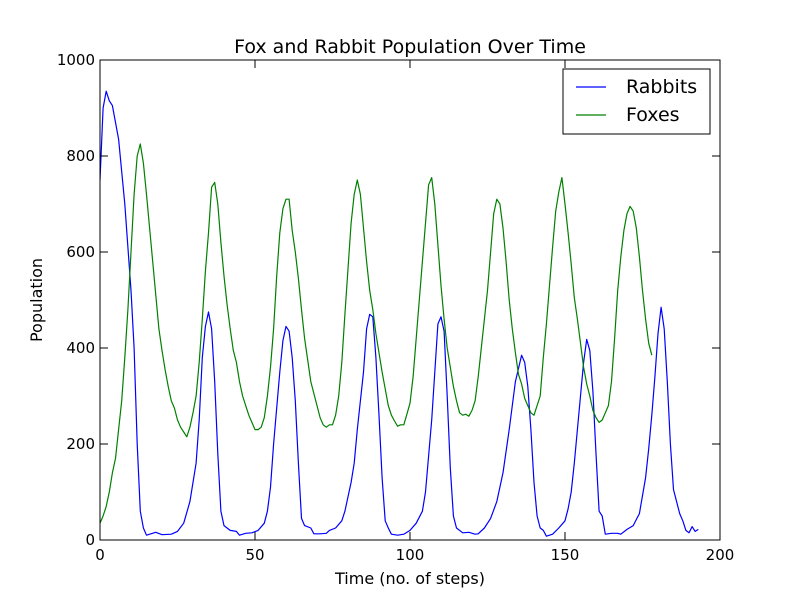 This screenshot has width=800, height=600. What do you see at coordinates (76, 60) in the screenshot?
I see `y-tick-label: 1000` at bounding box center [76, 60].